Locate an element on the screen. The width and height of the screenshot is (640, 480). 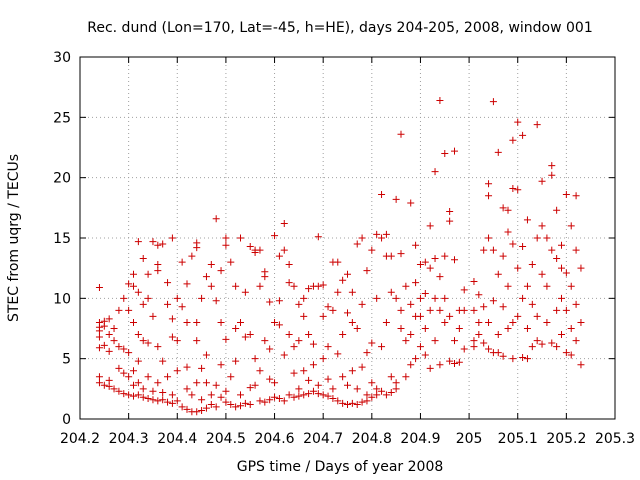
x-tick-label: 204.6 is located at coordinates (274, 439).